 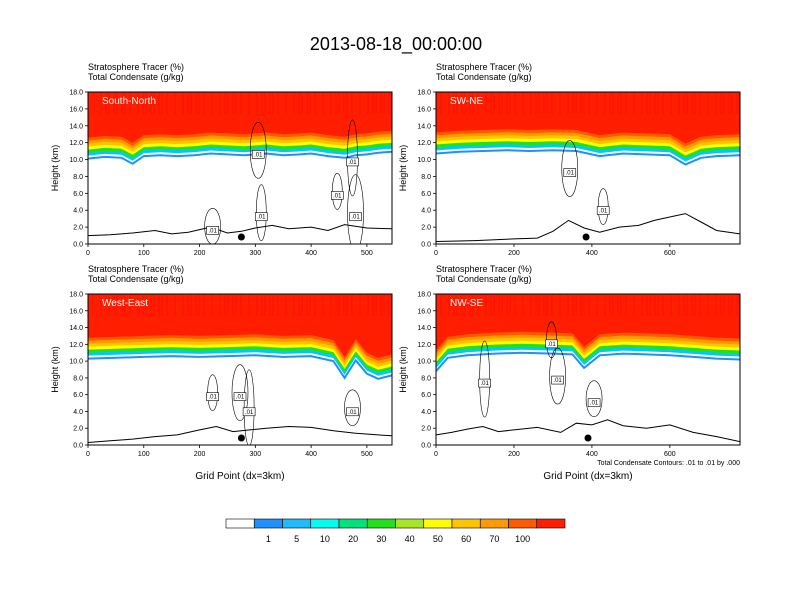 What do you see at coordinates (466, 303) in the screenshot?
I see `panel-label: NW-SE` at bounding box center [466, 303].